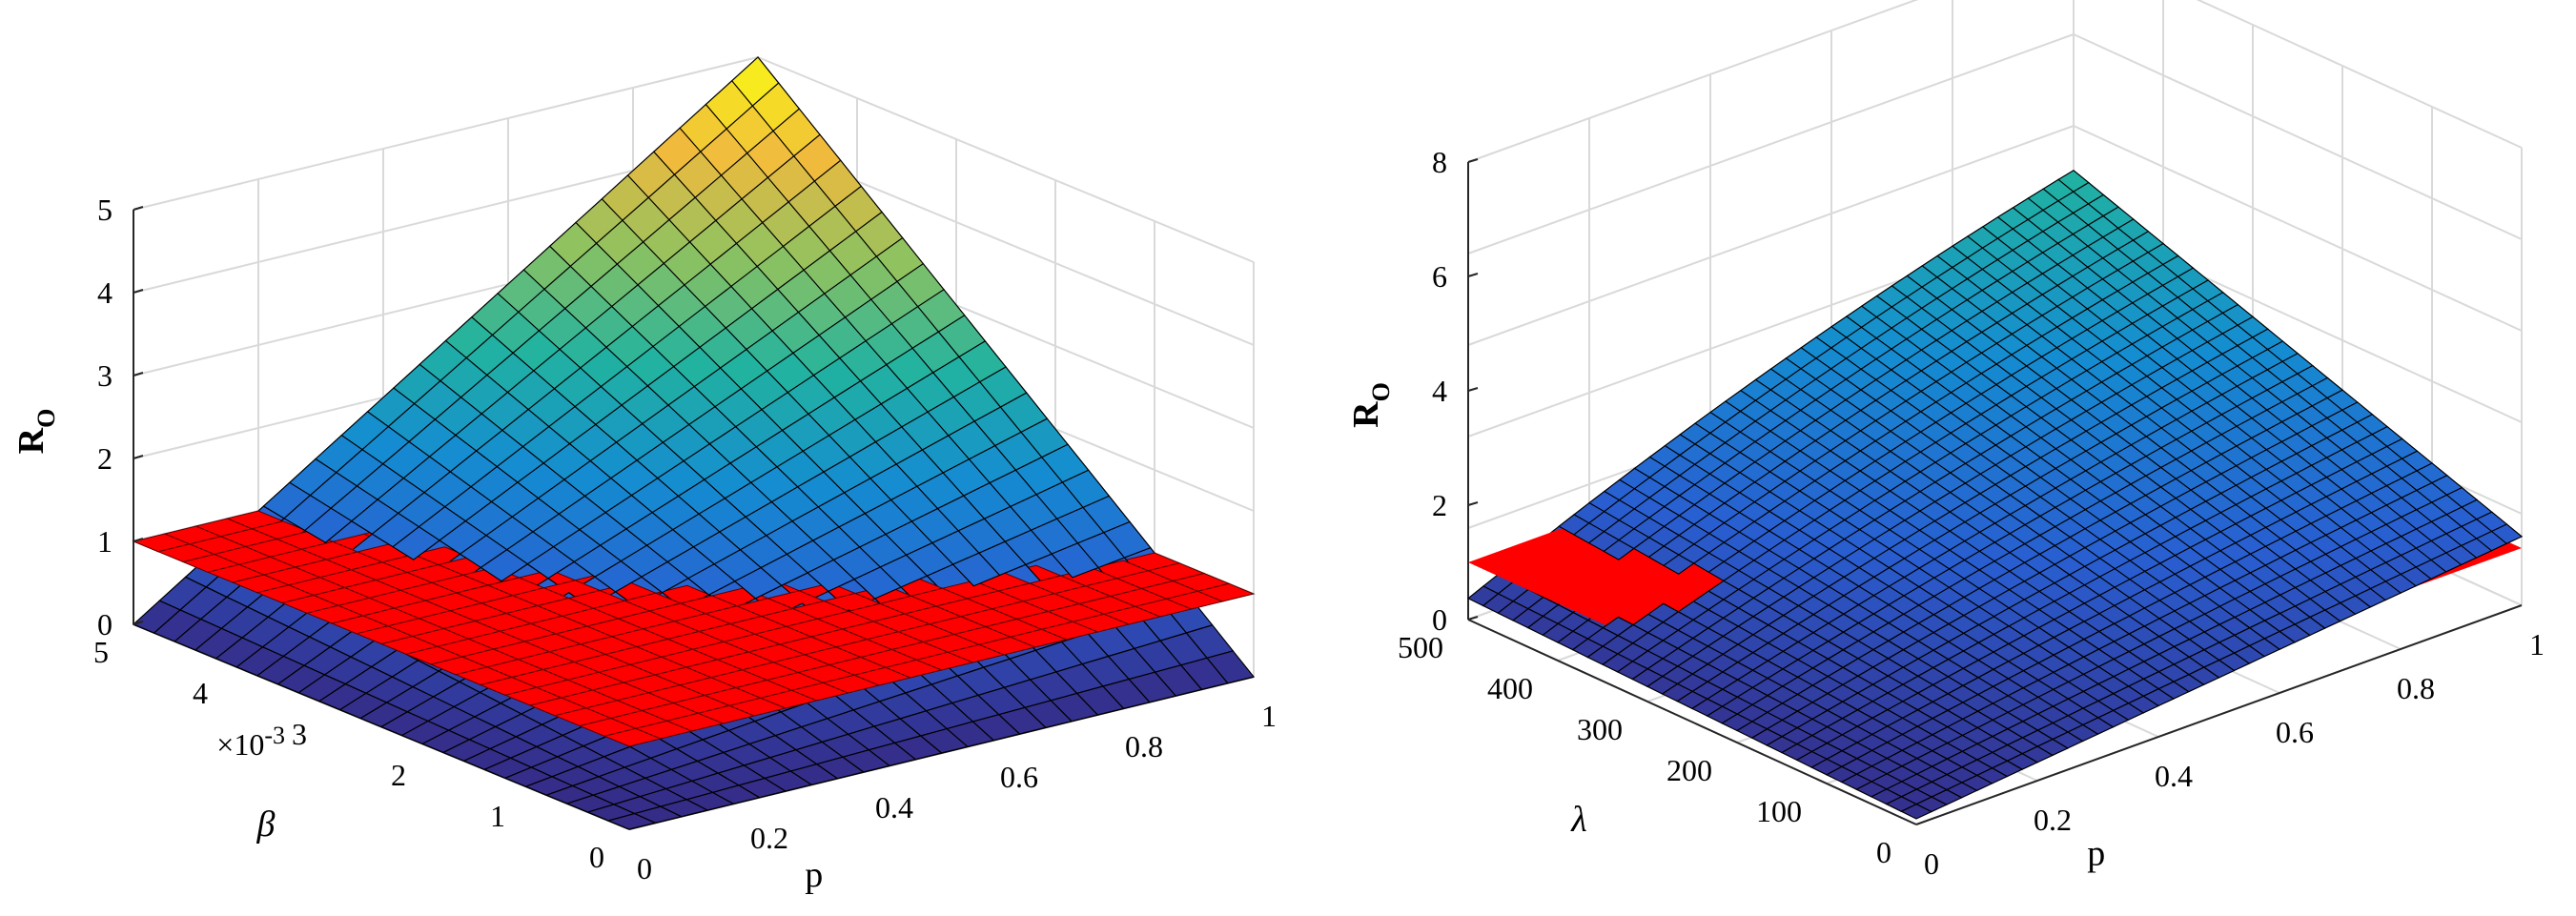 Image resolution: width=2576 pixels, height=916 pixels. I want to click on y-exponent-base: ×10, so click(240, 744).